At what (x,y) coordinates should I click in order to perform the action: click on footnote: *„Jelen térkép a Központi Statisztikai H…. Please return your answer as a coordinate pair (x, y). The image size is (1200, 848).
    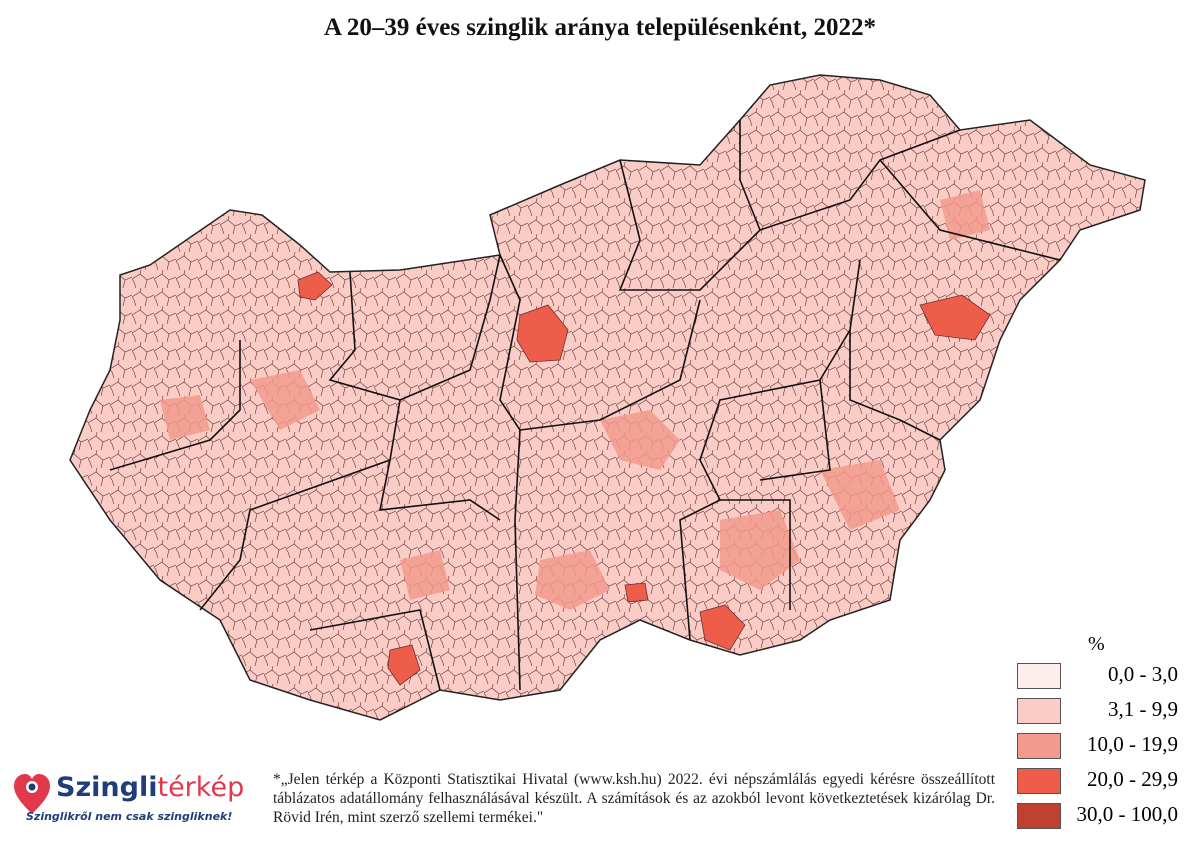
    Looking at the image, I should click on (634, 798).